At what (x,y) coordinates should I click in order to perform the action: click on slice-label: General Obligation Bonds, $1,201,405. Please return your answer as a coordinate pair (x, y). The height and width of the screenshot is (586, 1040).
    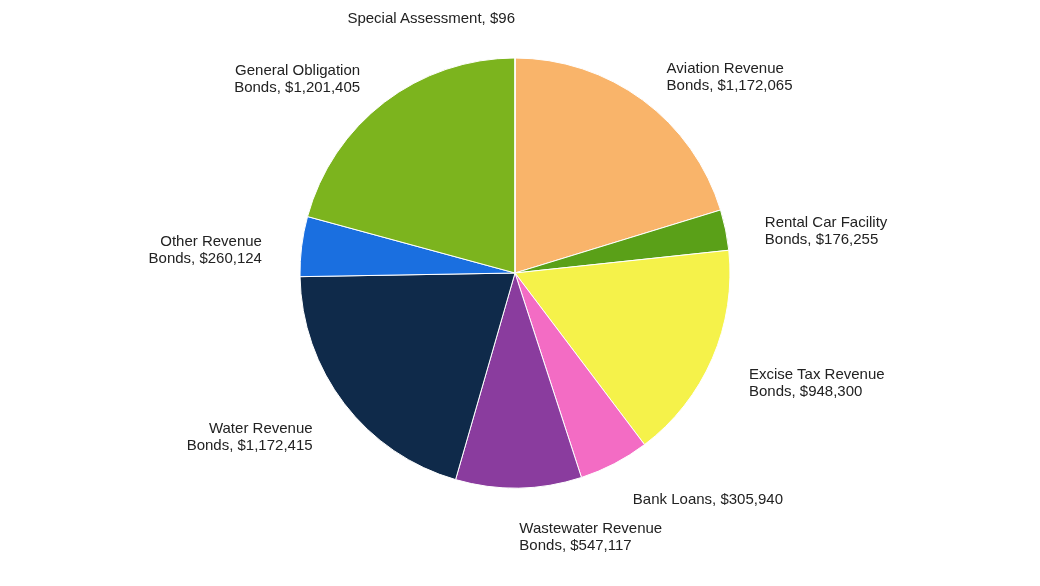
    Looking at the image, I should click on (297, 78).